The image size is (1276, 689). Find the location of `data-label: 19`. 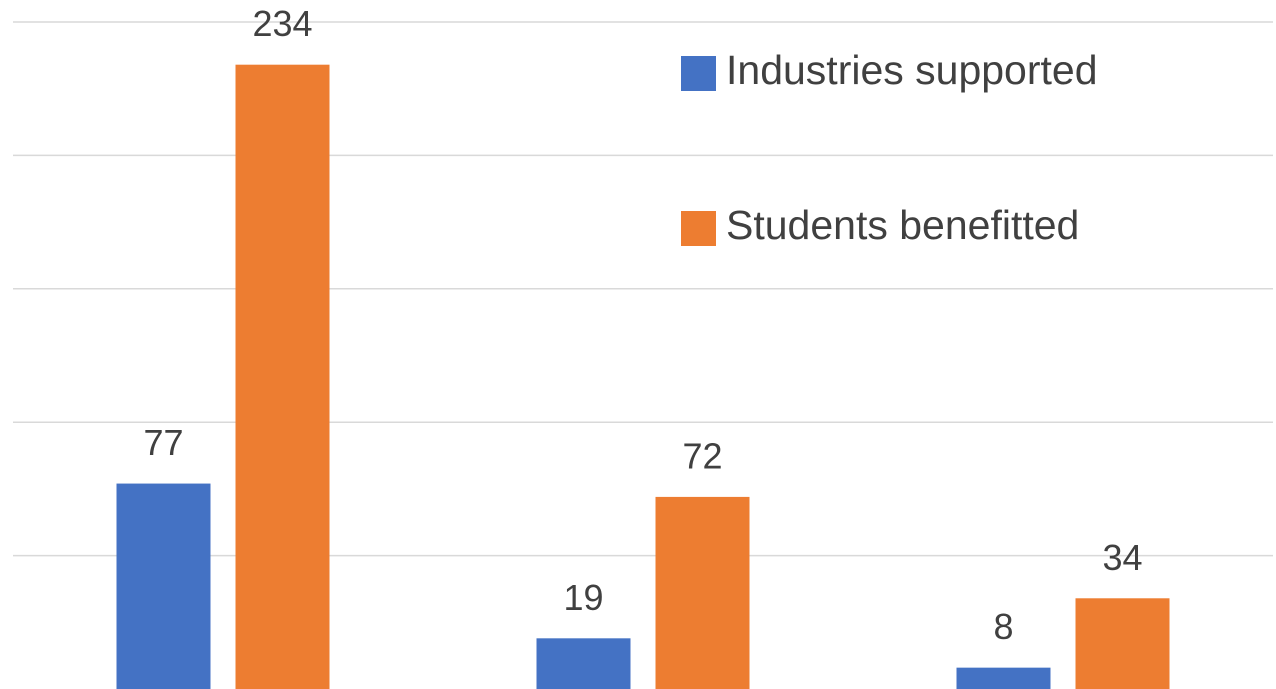

data-label: 19 is located at coordinates (583, 597).